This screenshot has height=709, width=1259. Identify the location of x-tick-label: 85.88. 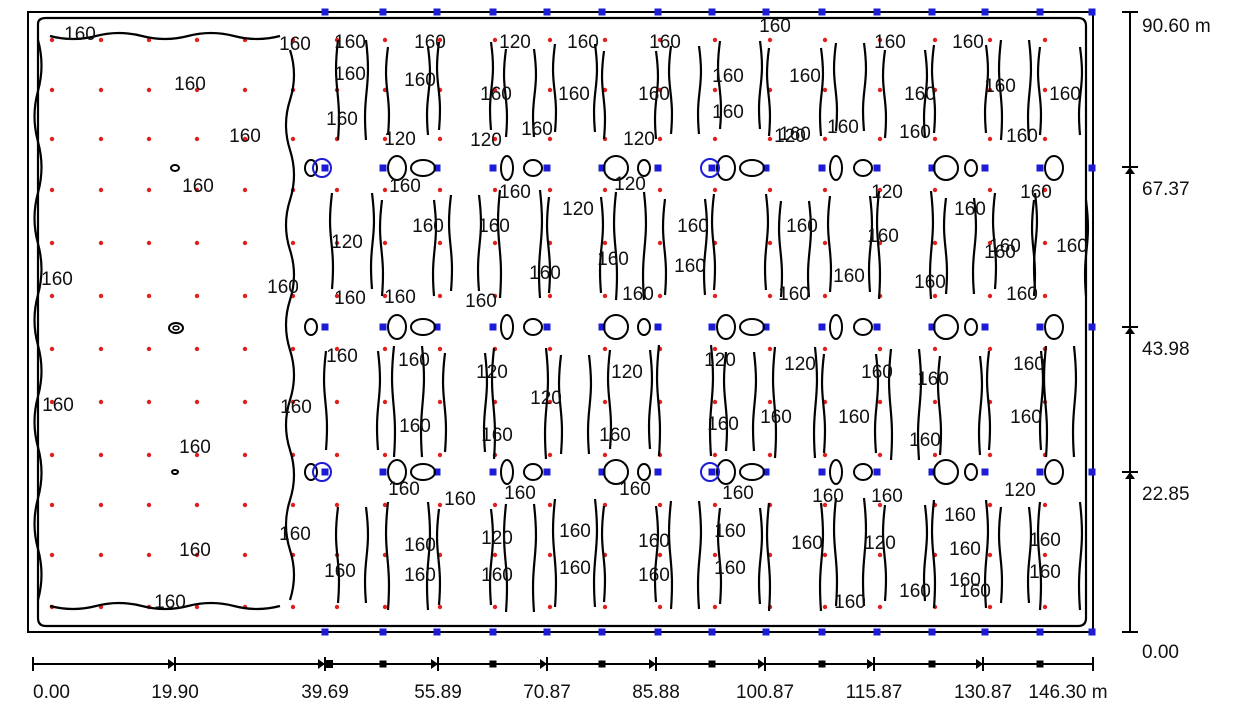
(656, 692).